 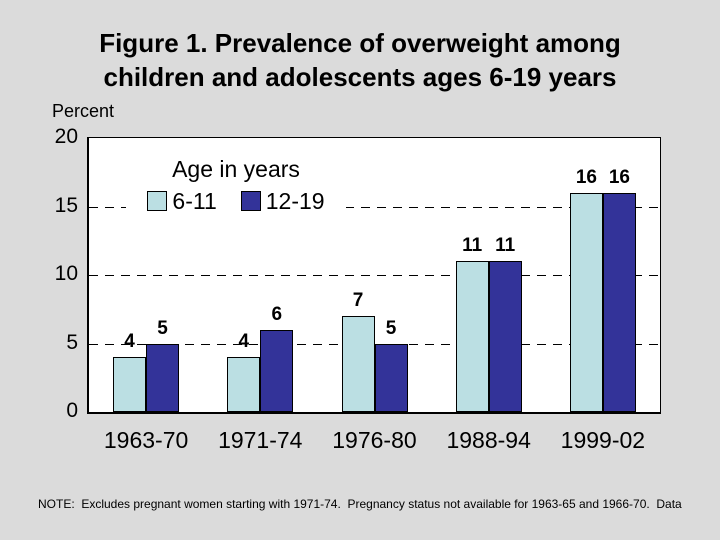 I want to click on chart-legend: Age in years 6-11 12-19, so click(x=236, y=185).